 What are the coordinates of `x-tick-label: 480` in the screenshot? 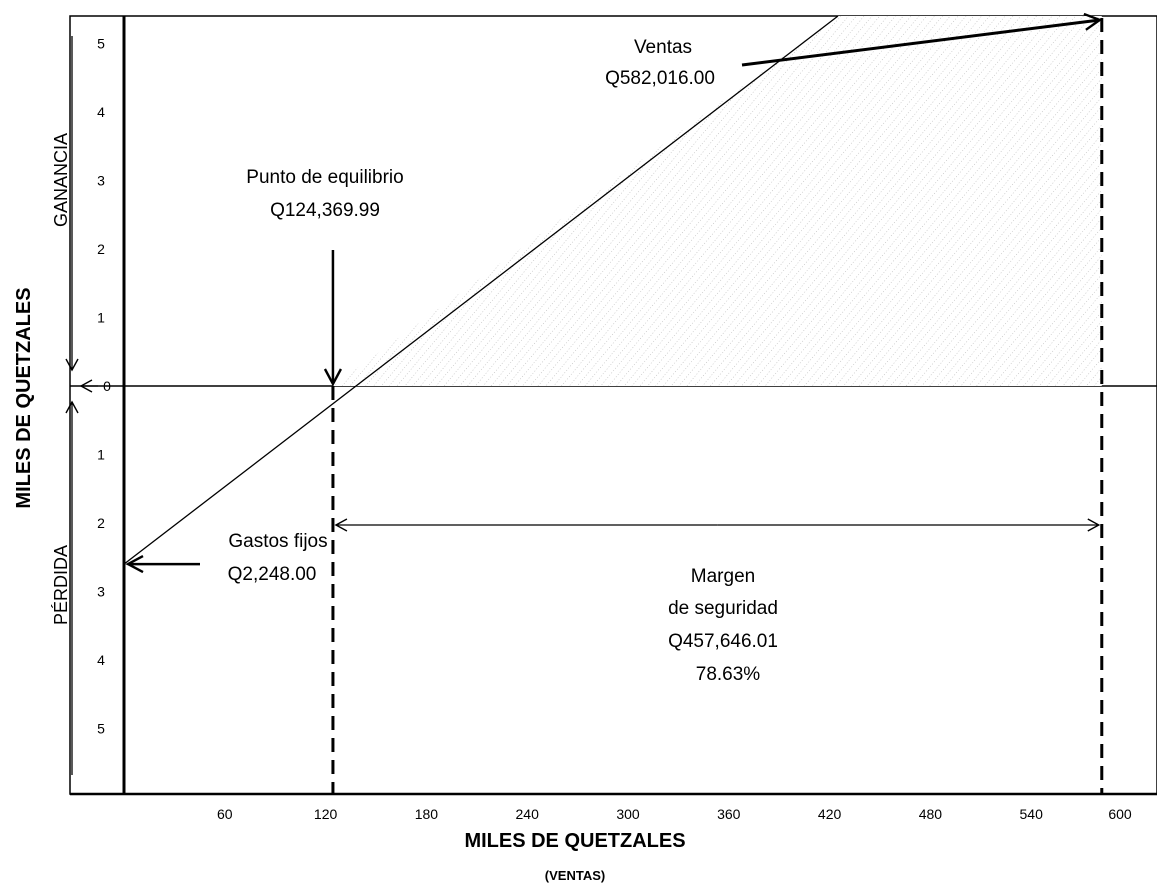 It's located at (931, 814).